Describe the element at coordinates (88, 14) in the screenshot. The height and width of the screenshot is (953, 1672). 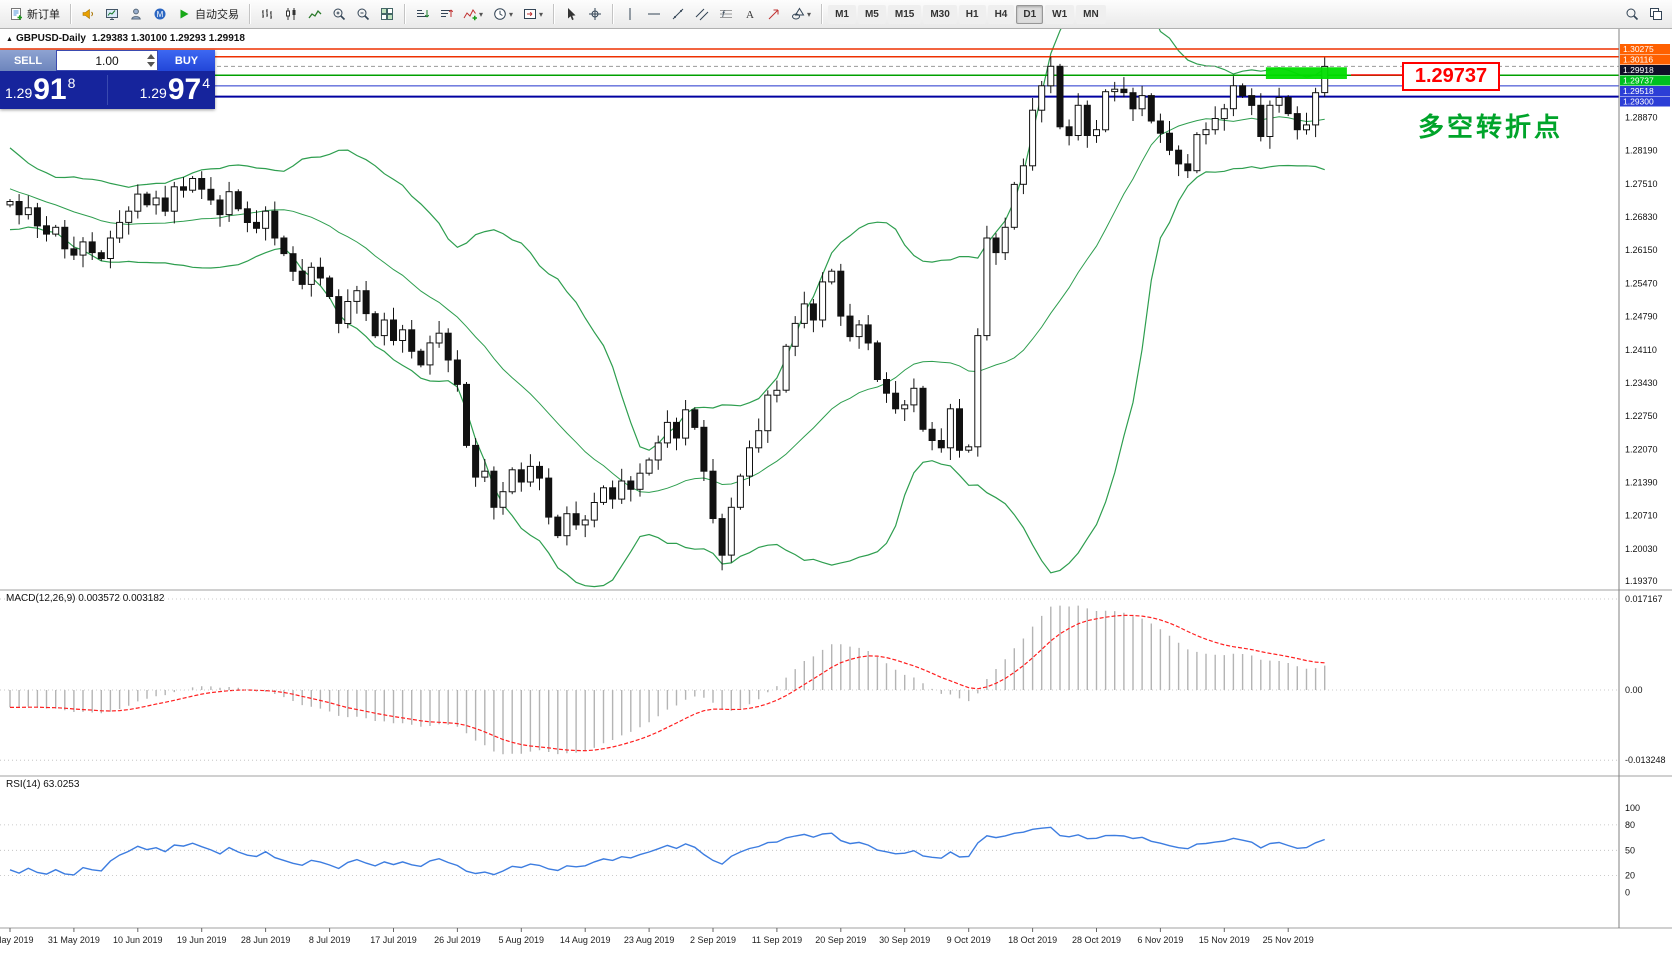
I see `alerts-button` at that location.